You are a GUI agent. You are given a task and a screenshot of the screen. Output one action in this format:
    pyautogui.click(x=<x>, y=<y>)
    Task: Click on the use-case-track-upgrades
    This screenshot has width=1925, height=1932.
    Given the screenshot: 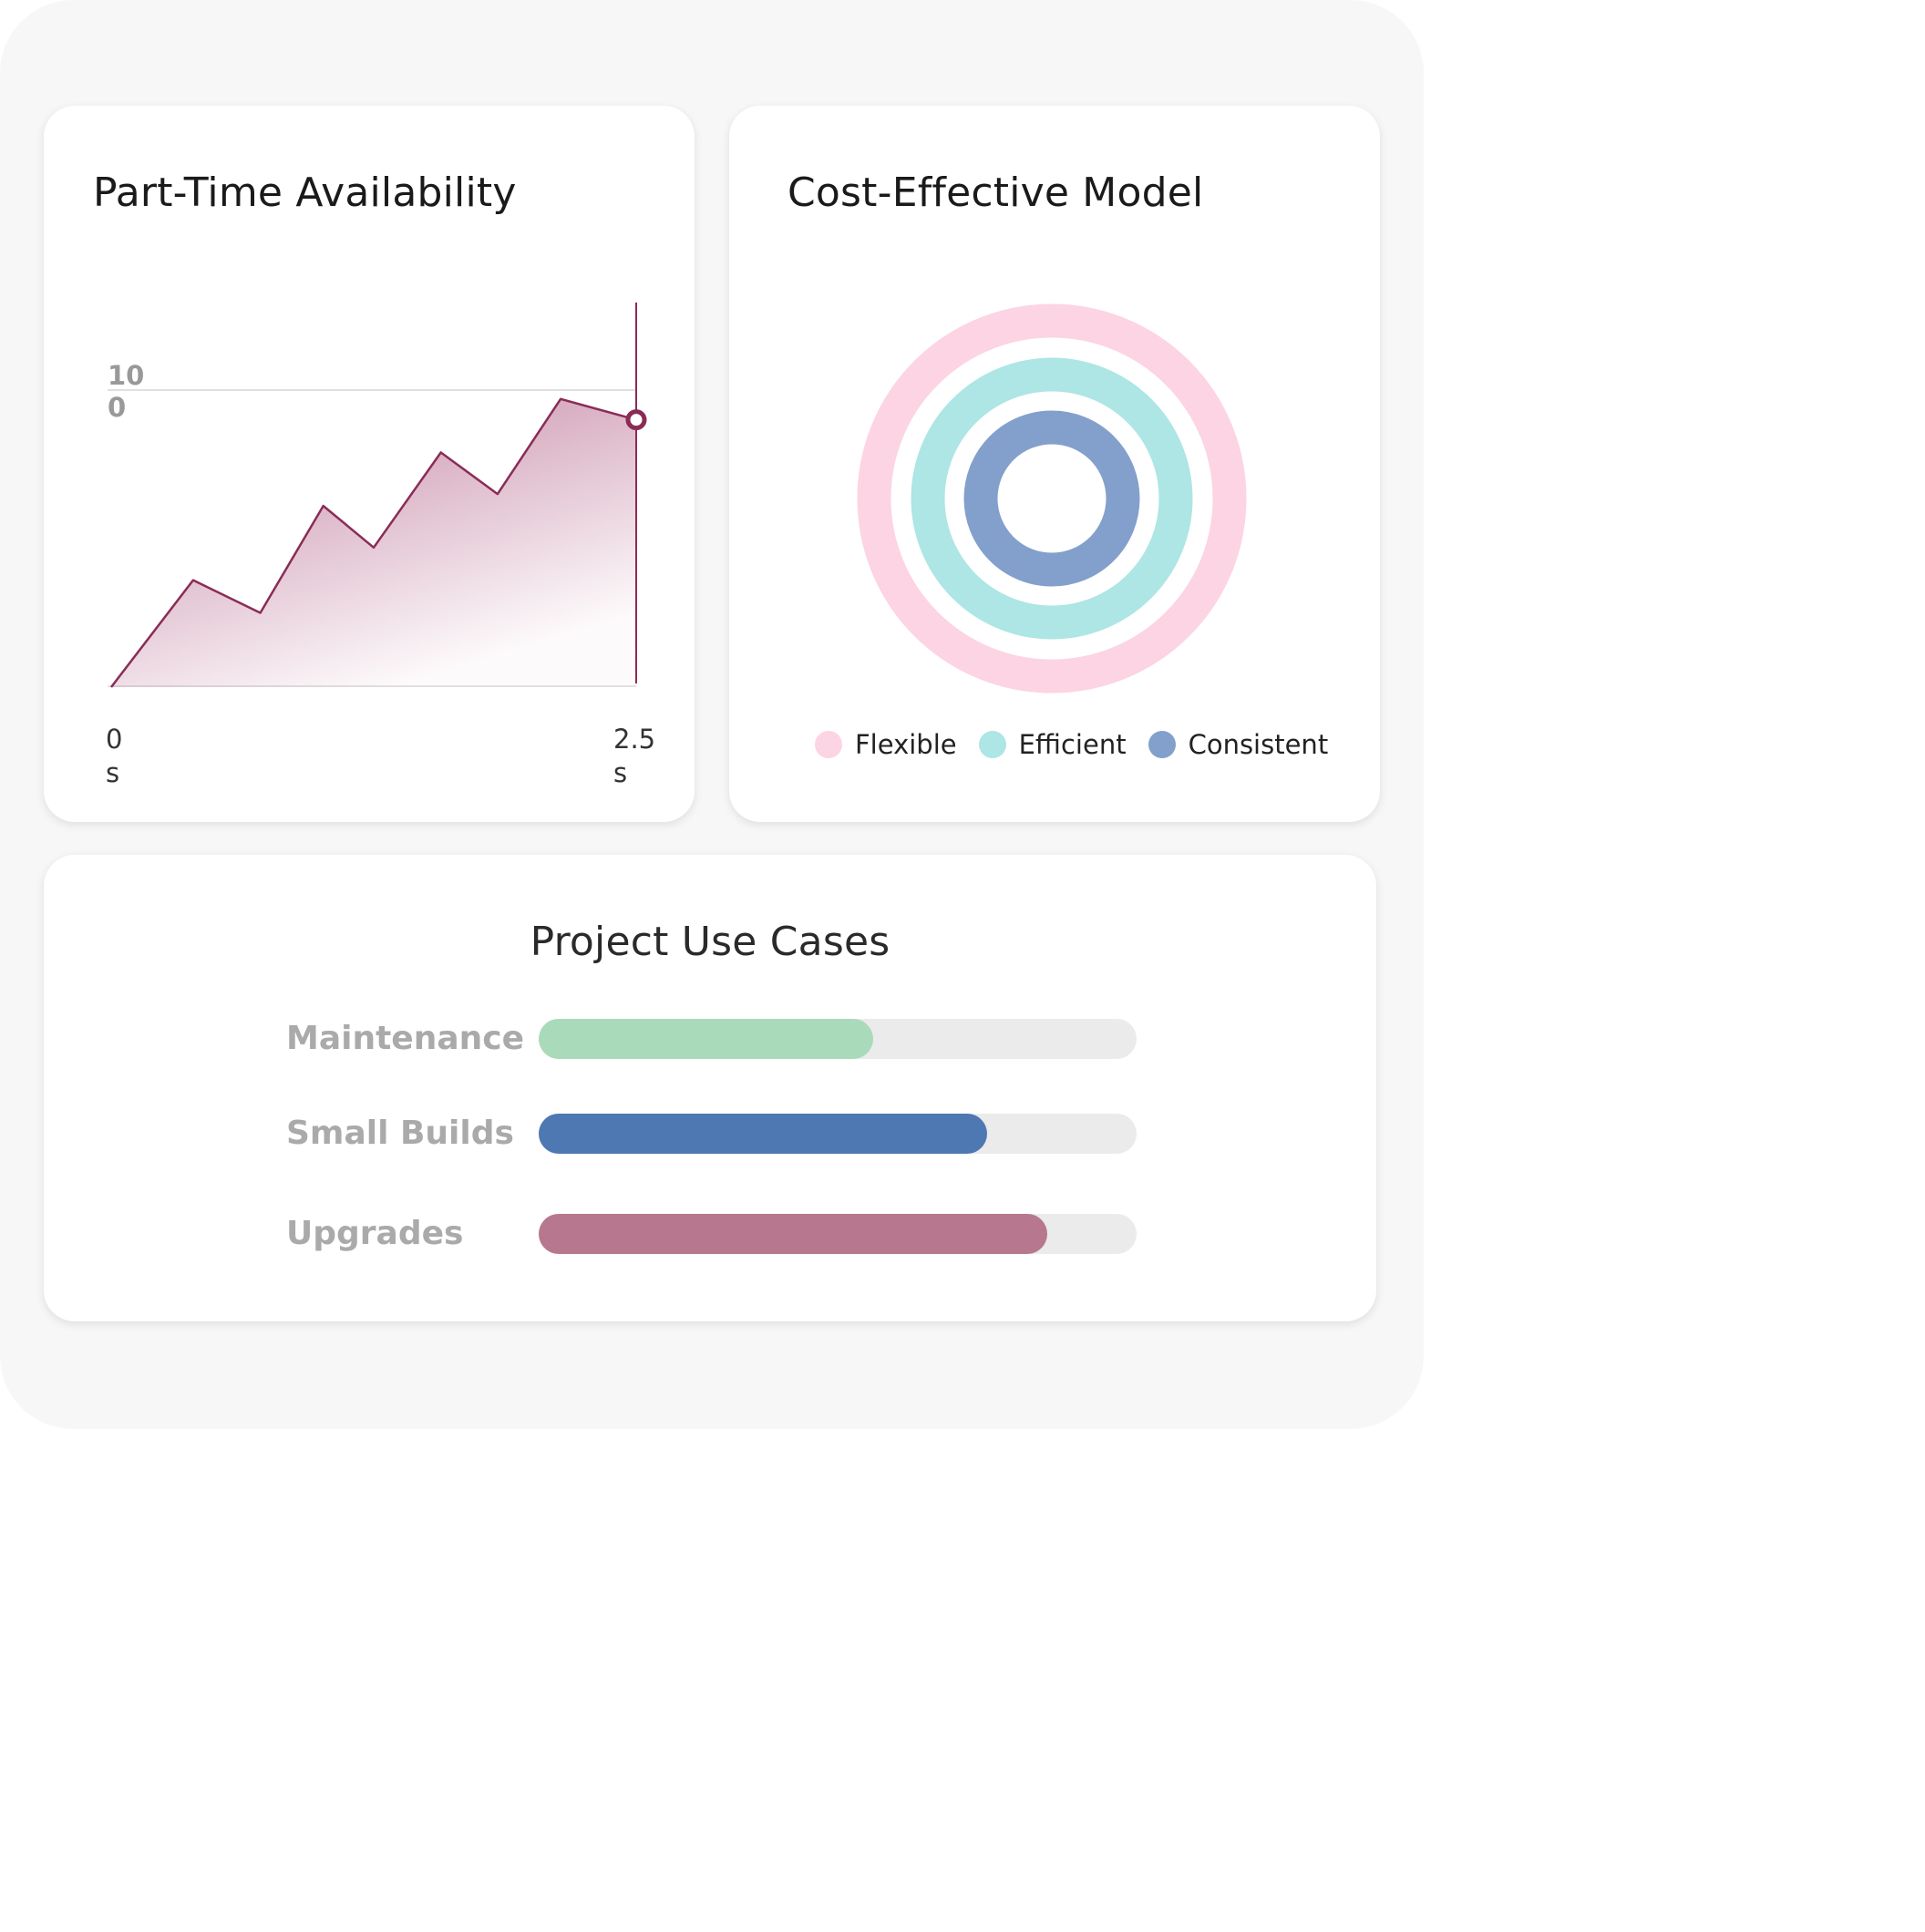 What is the action you would take?
    pyautogui.click(x=838, y=1234)
    